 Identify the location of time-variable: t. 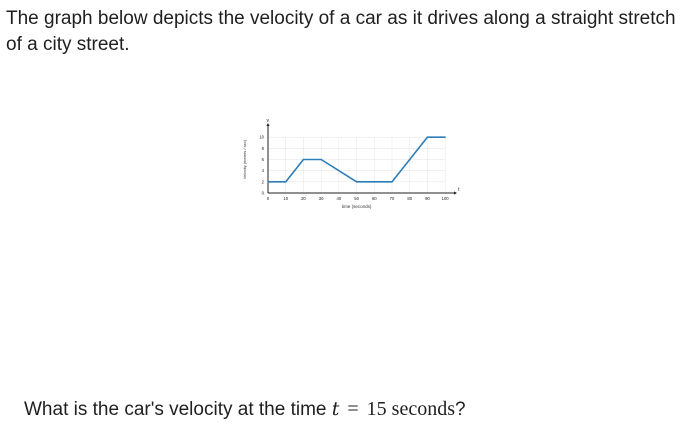
(335, 409).